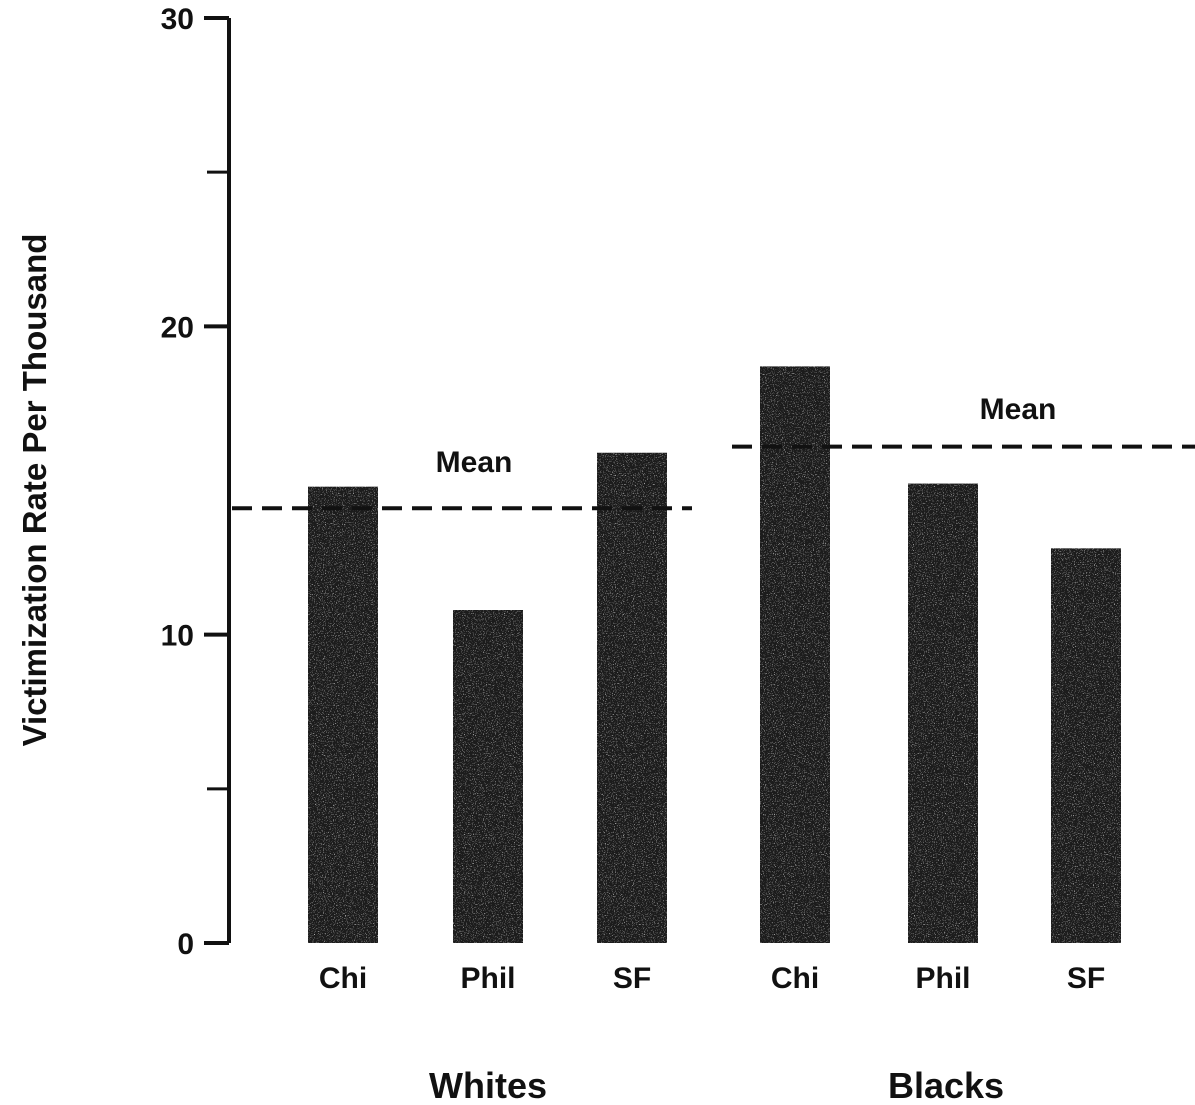 This screenshot has height=1105, width=1195. Describe the element at coordinates (177, 636) in the screenshot. I see `y-tick-label: 10` at that location.